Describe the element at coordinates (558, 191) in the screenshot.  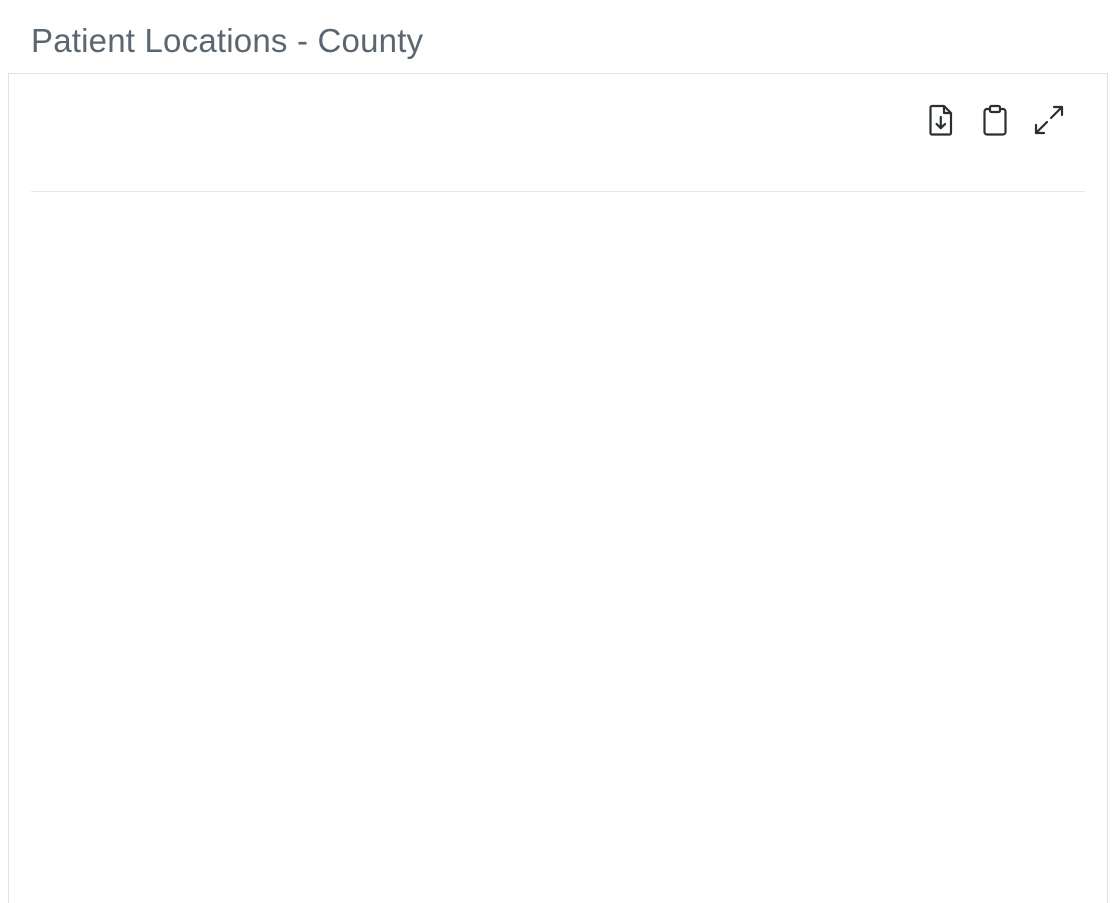
I see `toolbar-divider` at that location.